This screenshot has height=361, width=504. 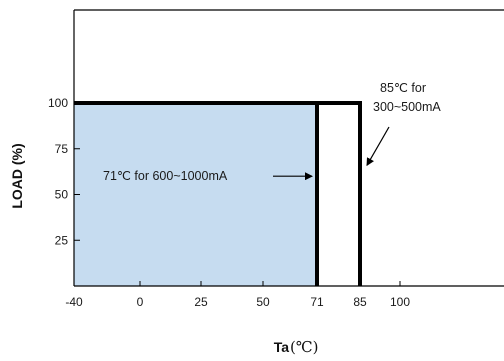 I want to click on x-tick-label-100: 100, so click(x=400, y=302).